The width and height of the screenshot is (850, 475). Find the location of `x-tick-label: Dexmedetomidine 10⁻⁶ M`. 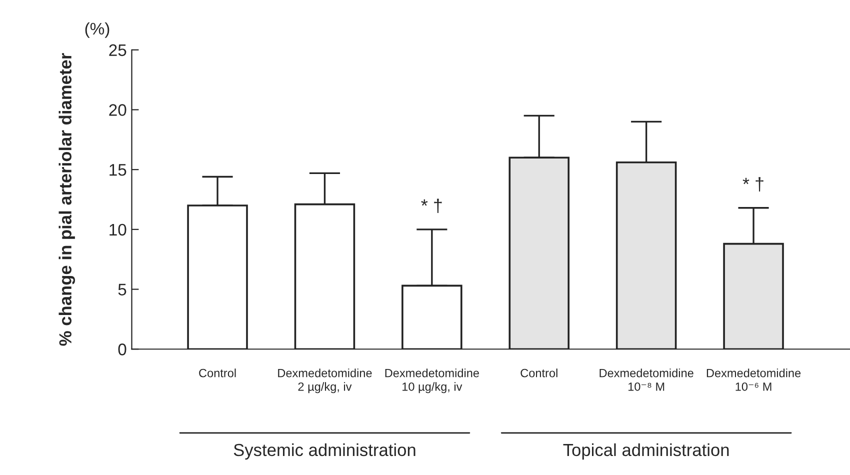

x-tick-label: Dexmedetomidine 10⁻⁶ M is located at coordinates (753, 379).